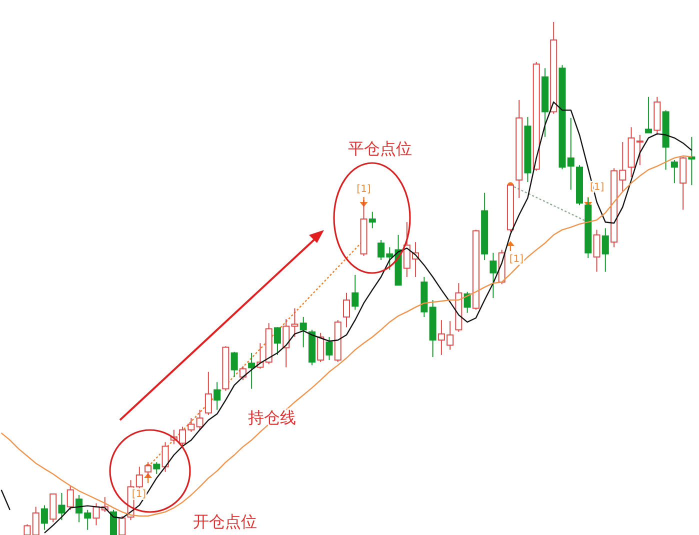 Image resolution: width=699 pixels, height=535 pixels. Describe the element at coordinates (380, 148) in the screenshot. I see `annotation: 平仓点位` at that location.